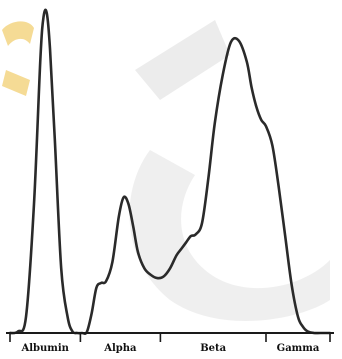 The width and height of the screenshot is (342, 359). I want to click on logo-mark, so click(18, 58).